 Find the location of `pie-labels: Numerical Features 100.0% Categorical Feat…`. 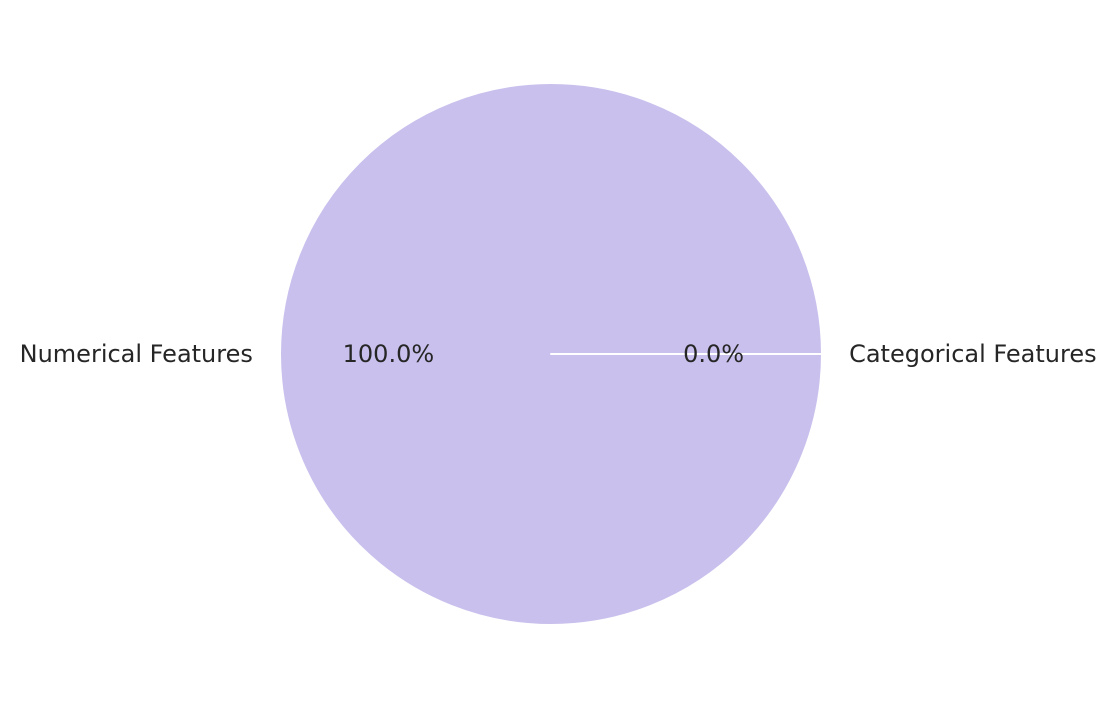

pie-labels: Numerical Features 100.0% Categorical Feat… is located at coordinates (558, 354).